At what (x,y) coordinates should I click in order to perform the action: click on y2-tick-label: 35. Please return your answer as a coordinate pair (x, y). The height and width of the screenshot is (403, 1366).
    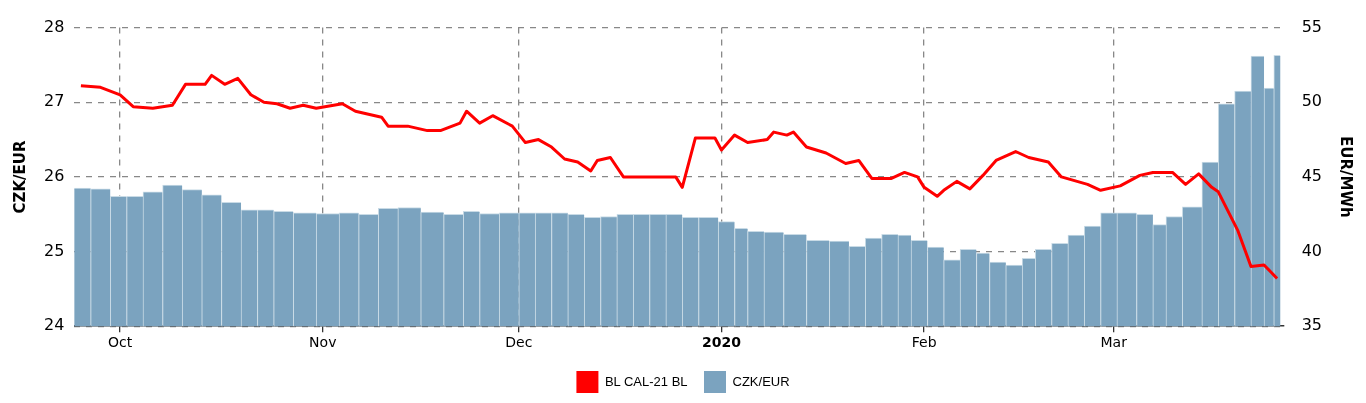
    Looking at the image, I should click on (1311, 325).